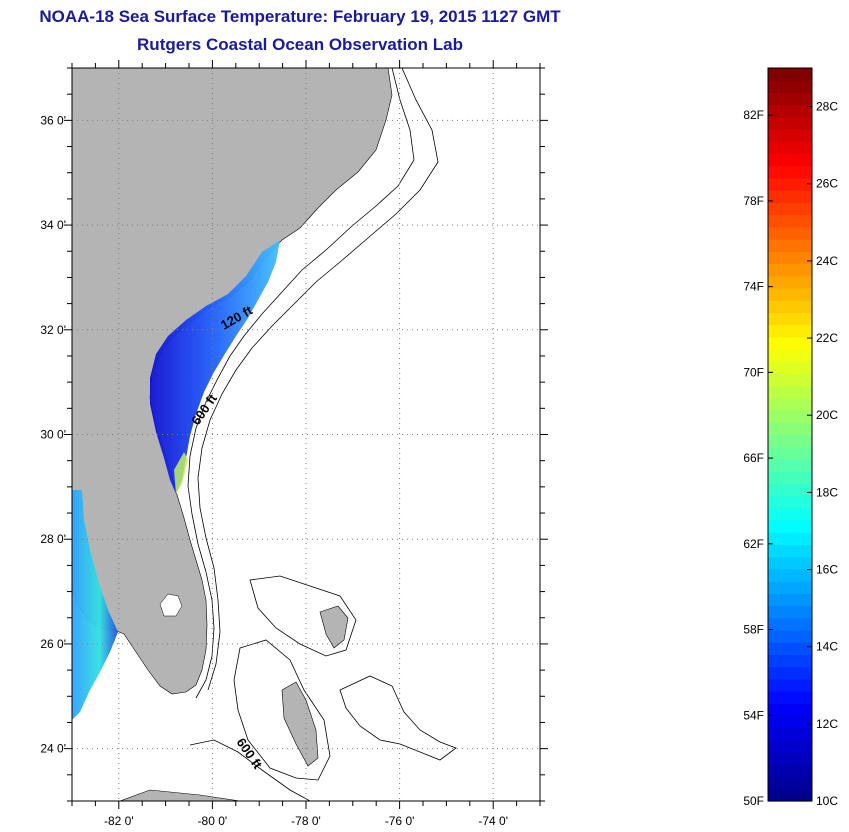 The image size is (849, 832). What do you see at coordinates (753, 715) in the screenshot?
I see `colorbar-label-f: 54F` at bounding box center [753, 715].